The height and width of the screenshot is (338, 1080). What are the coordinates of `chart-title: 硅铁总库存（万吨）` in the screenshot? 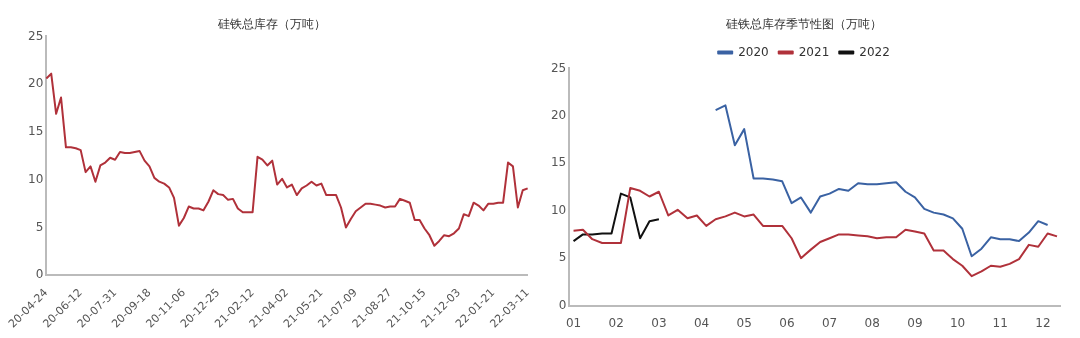 It's located at (271, 24).